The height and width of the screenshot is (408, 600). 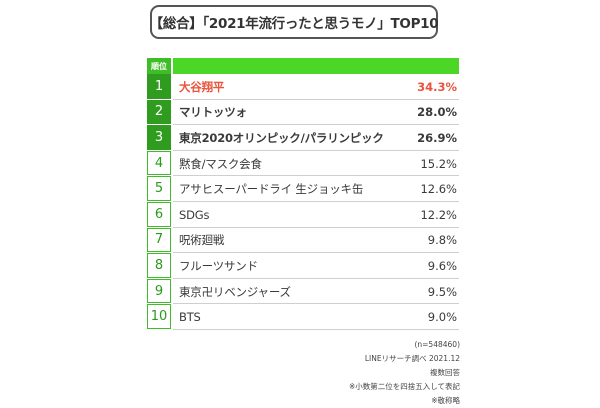 I want to click on footnote-source: LINEリサーチ調べ 2021.12, so click(x=412, y=358).